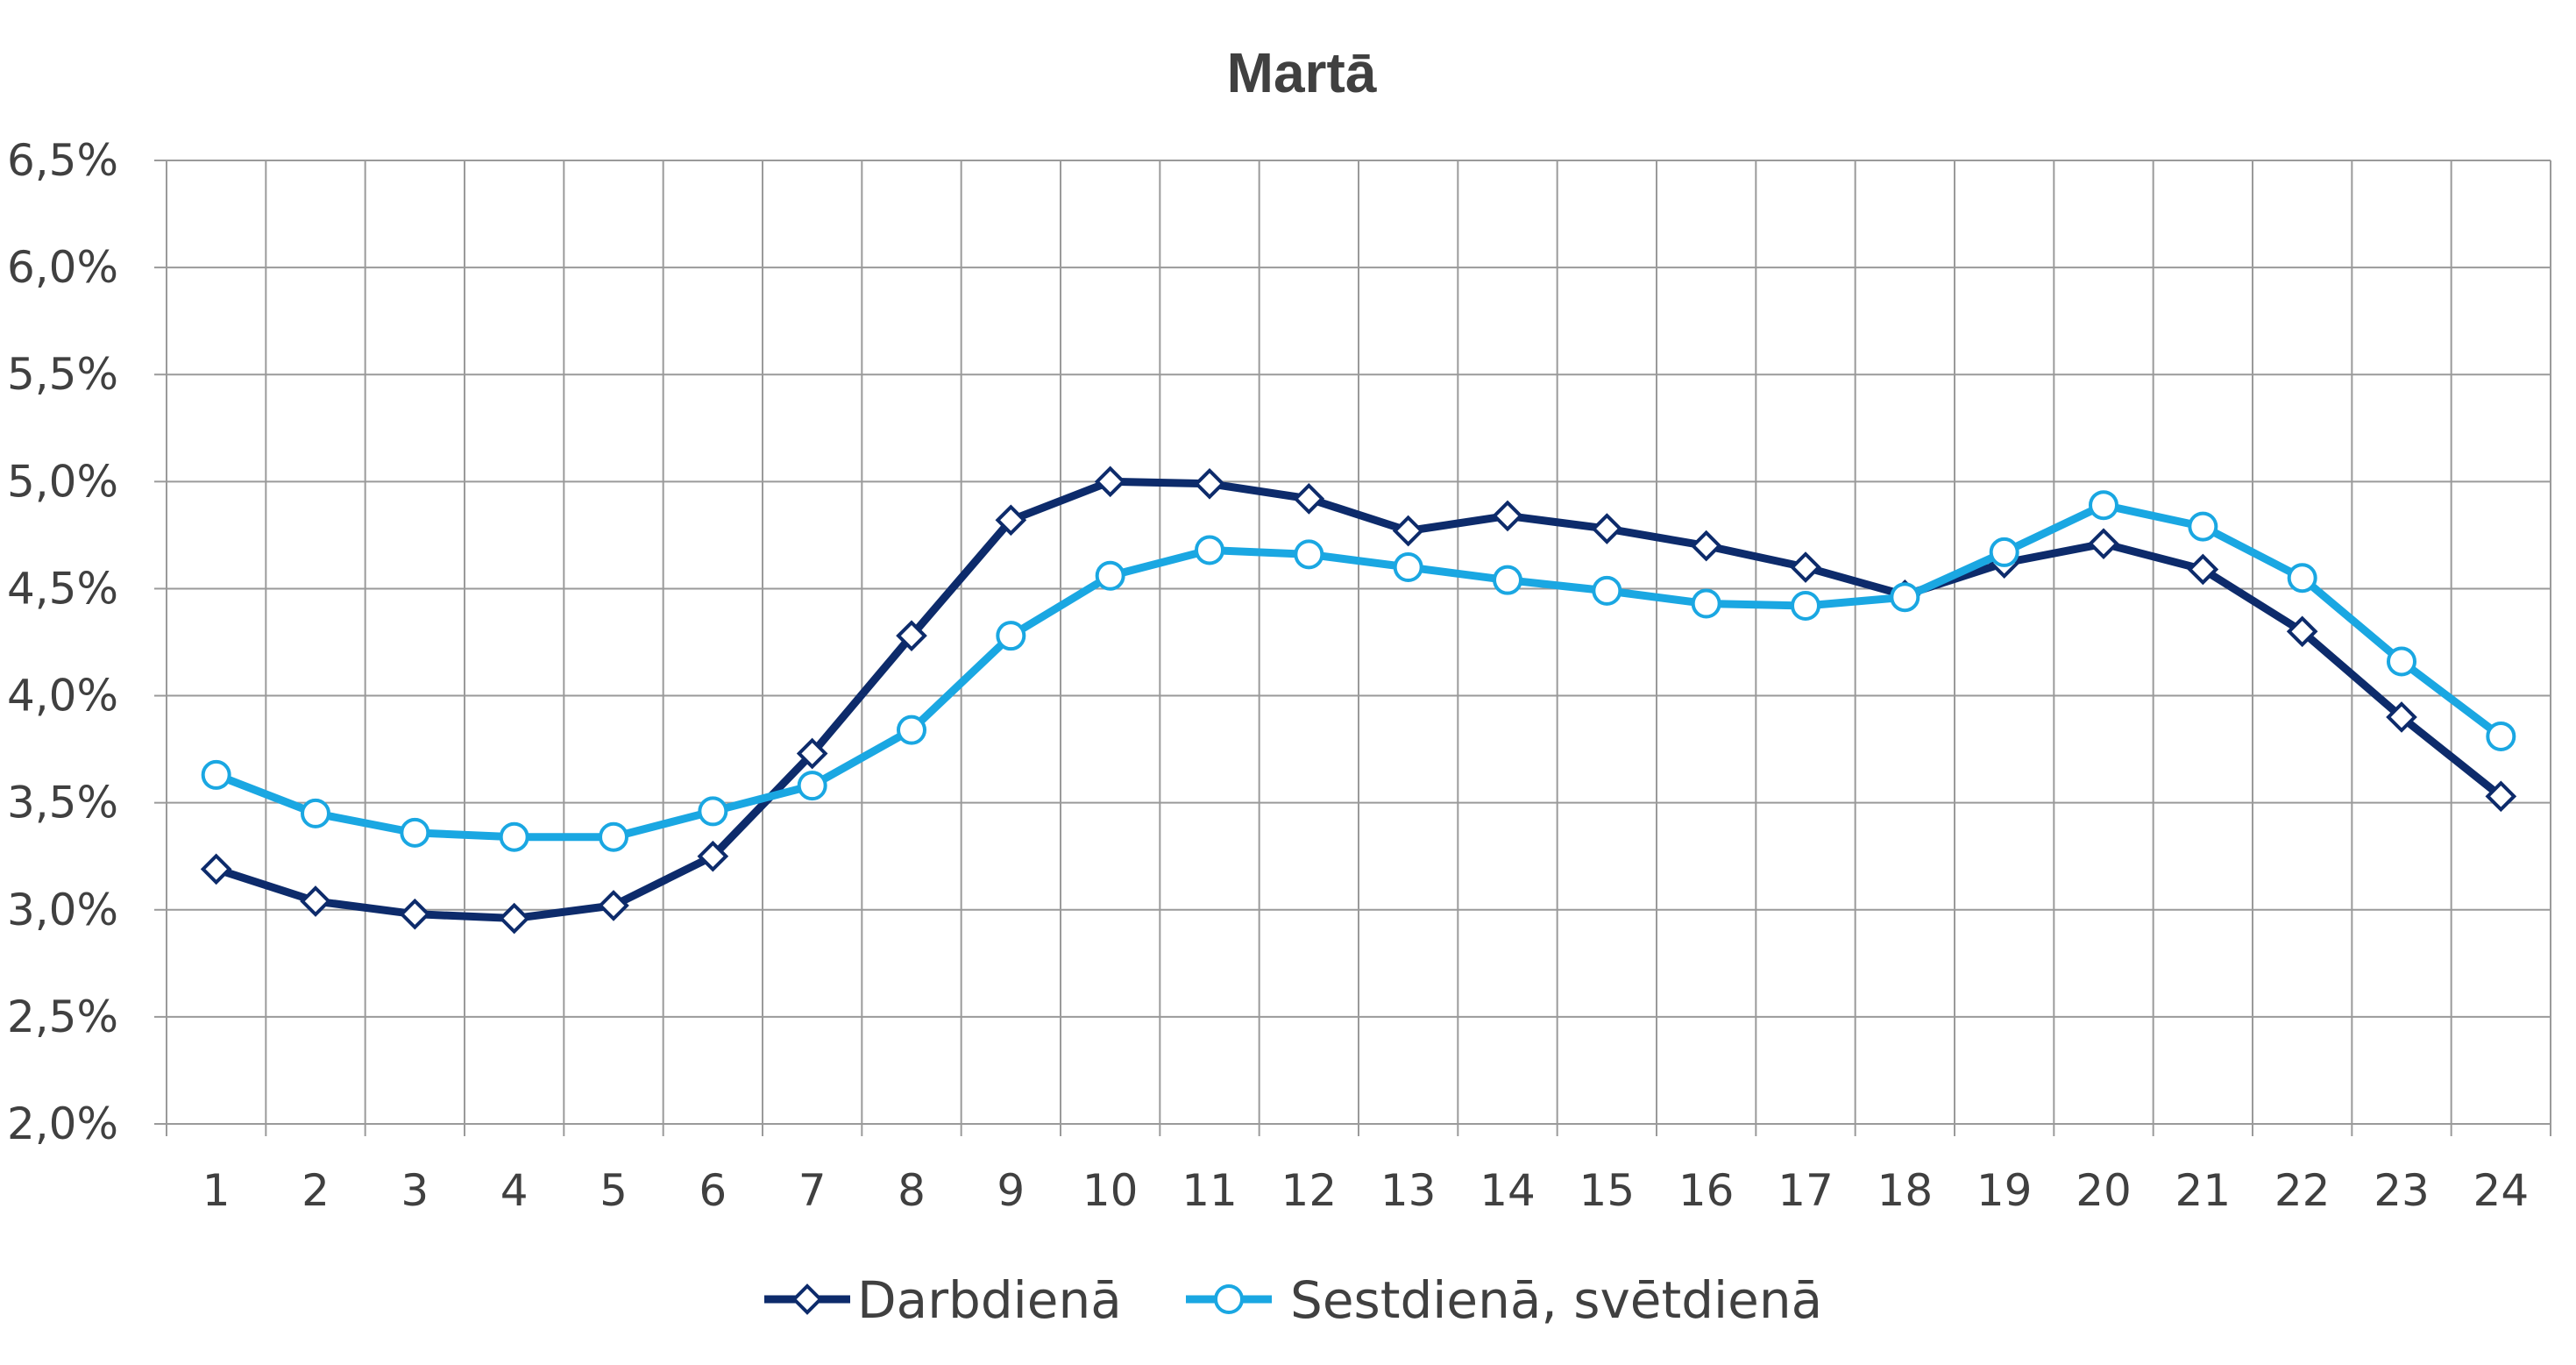  Describe the element at coordinates (62, 1123) in the screenshot. I see `y-tick-label: 2,0%` at that location.